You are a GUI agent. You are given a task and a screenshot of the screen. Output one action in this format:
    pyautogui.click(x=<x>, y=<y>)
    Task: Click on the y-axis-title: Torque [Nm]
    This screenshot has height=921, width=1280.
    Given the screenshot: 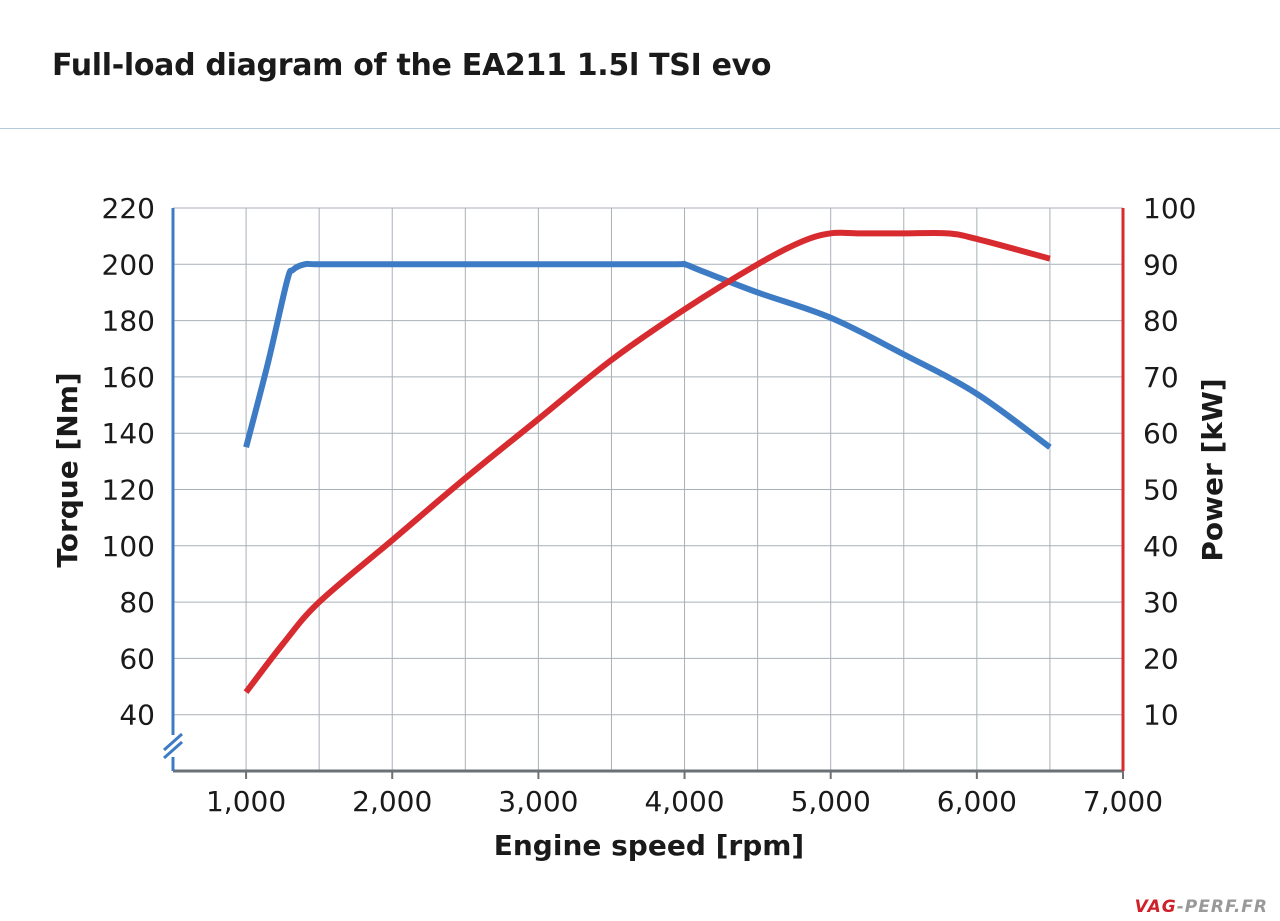 What is the action you would take?
    pyautogui.click(x=67, y=469)
    